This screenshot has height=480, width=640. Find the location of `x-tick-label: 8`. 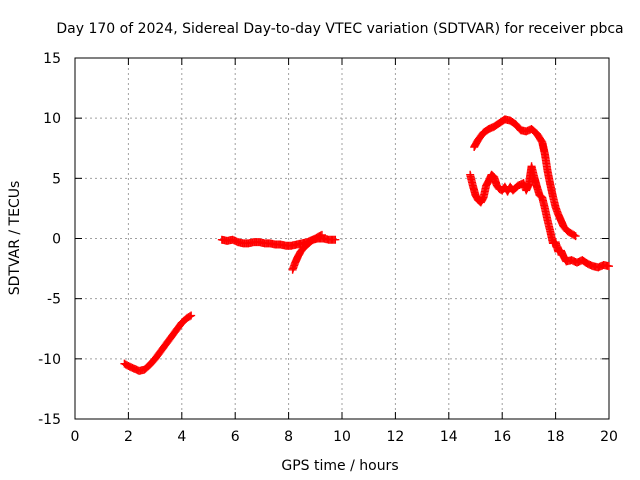

x-tick-label: 8 is located at coordinates (288, 437).